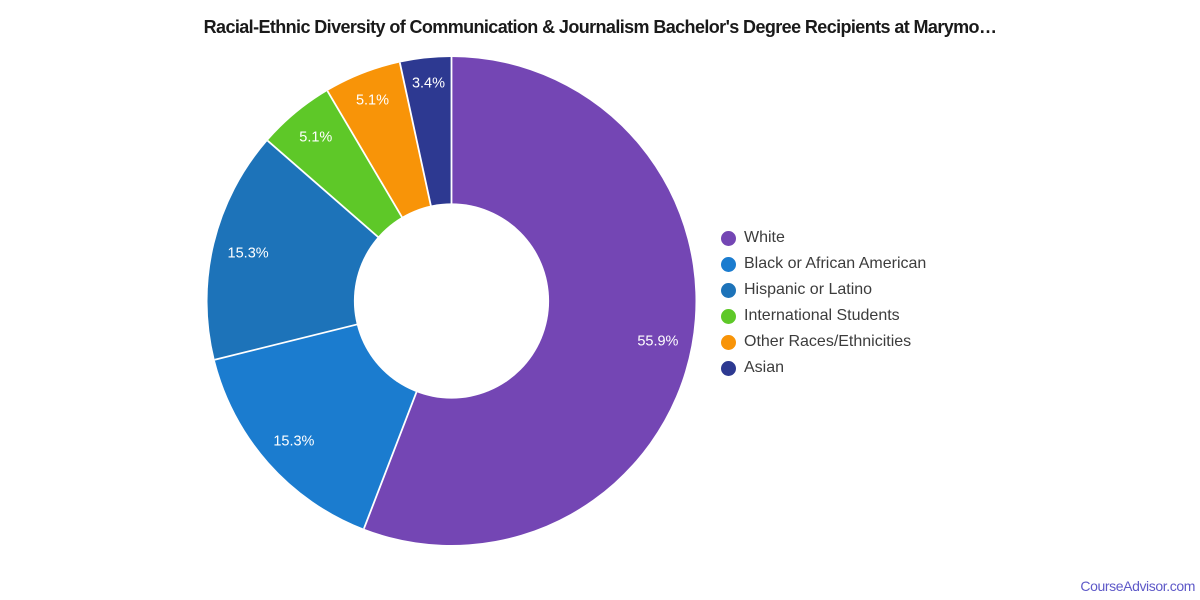 The image size is (1200, 600). I want to click on svg-text: 3.4%, so click(428, 84).